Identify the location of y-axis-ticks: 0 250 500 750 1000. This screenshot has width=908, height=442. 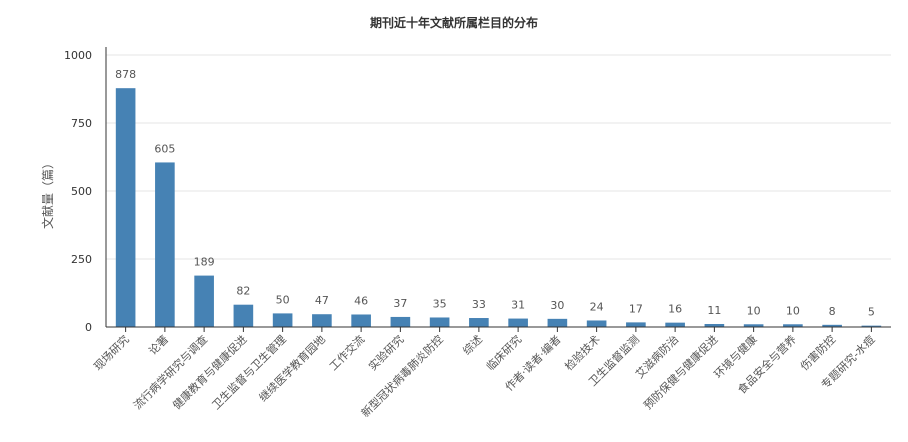
(78, 191).